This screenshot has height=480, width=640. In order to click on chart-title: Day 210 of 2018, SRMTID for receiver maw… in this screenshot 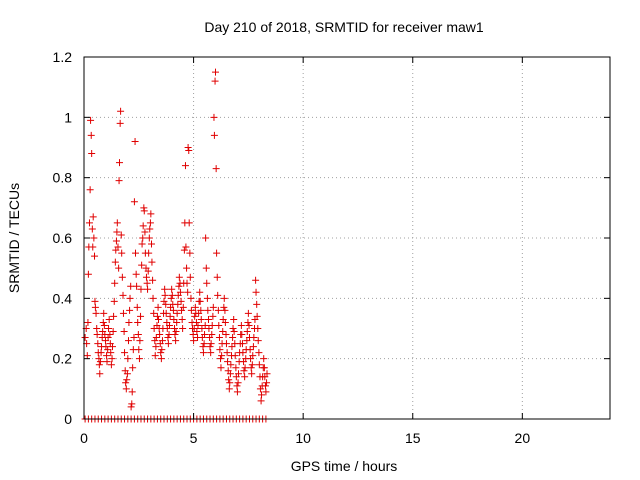, I will do `click(344, 27)`.